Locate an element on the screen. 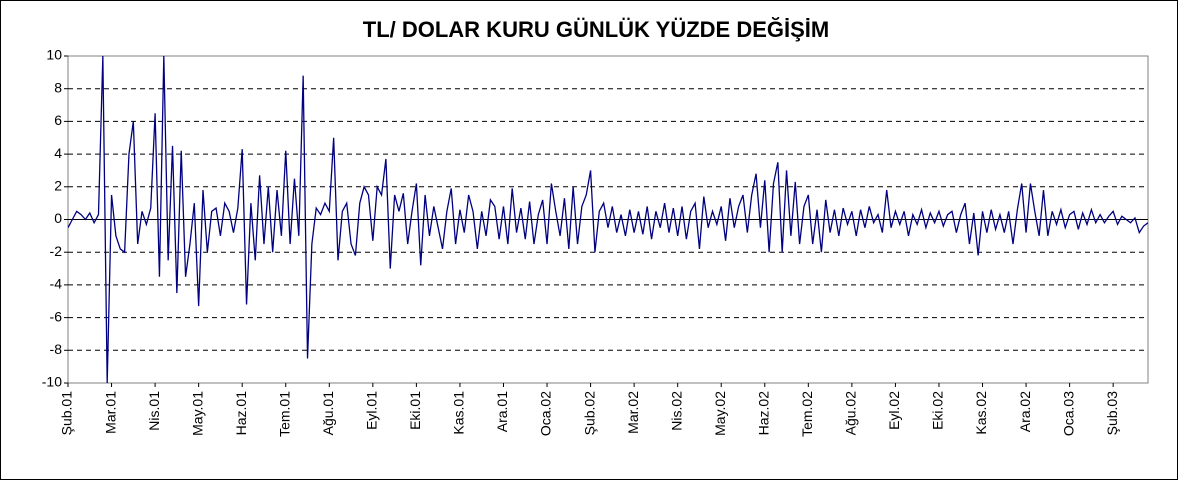 Image resolution: width=1178 pixels, height=480 pixels. x-tick-label: Nis.02 is located at coordinates (676, 411).